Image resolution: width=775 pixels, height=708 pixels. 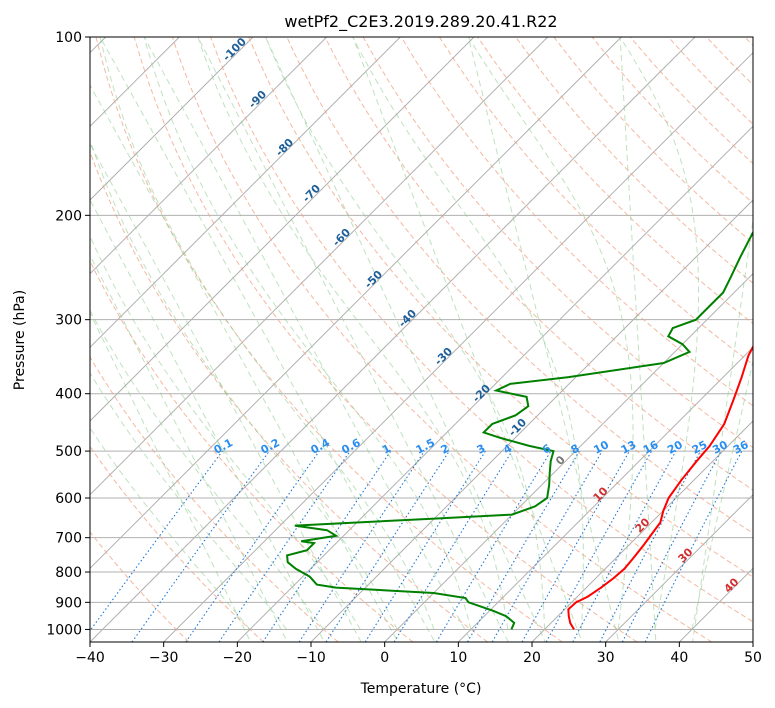 I want to click on x-tick-label: 30, so click(x=606, y=658).